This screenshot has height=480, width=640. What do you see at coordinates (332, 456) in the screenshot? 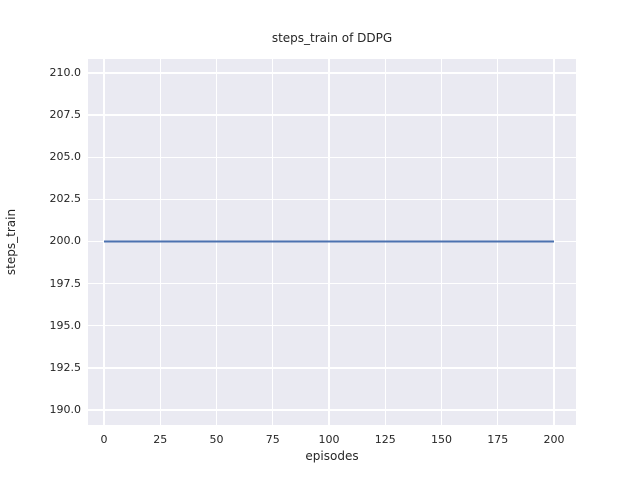
I see `x-axis-label: episodes` at bounding box center [332, 456].